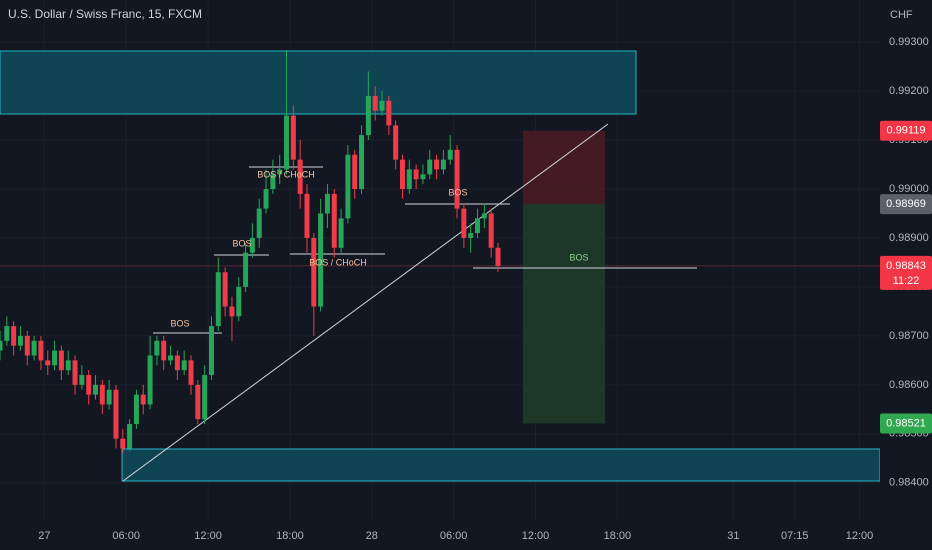  Describe the element at coordinates (318, 82) in the screenshot. I see `supply-zone` at that location.